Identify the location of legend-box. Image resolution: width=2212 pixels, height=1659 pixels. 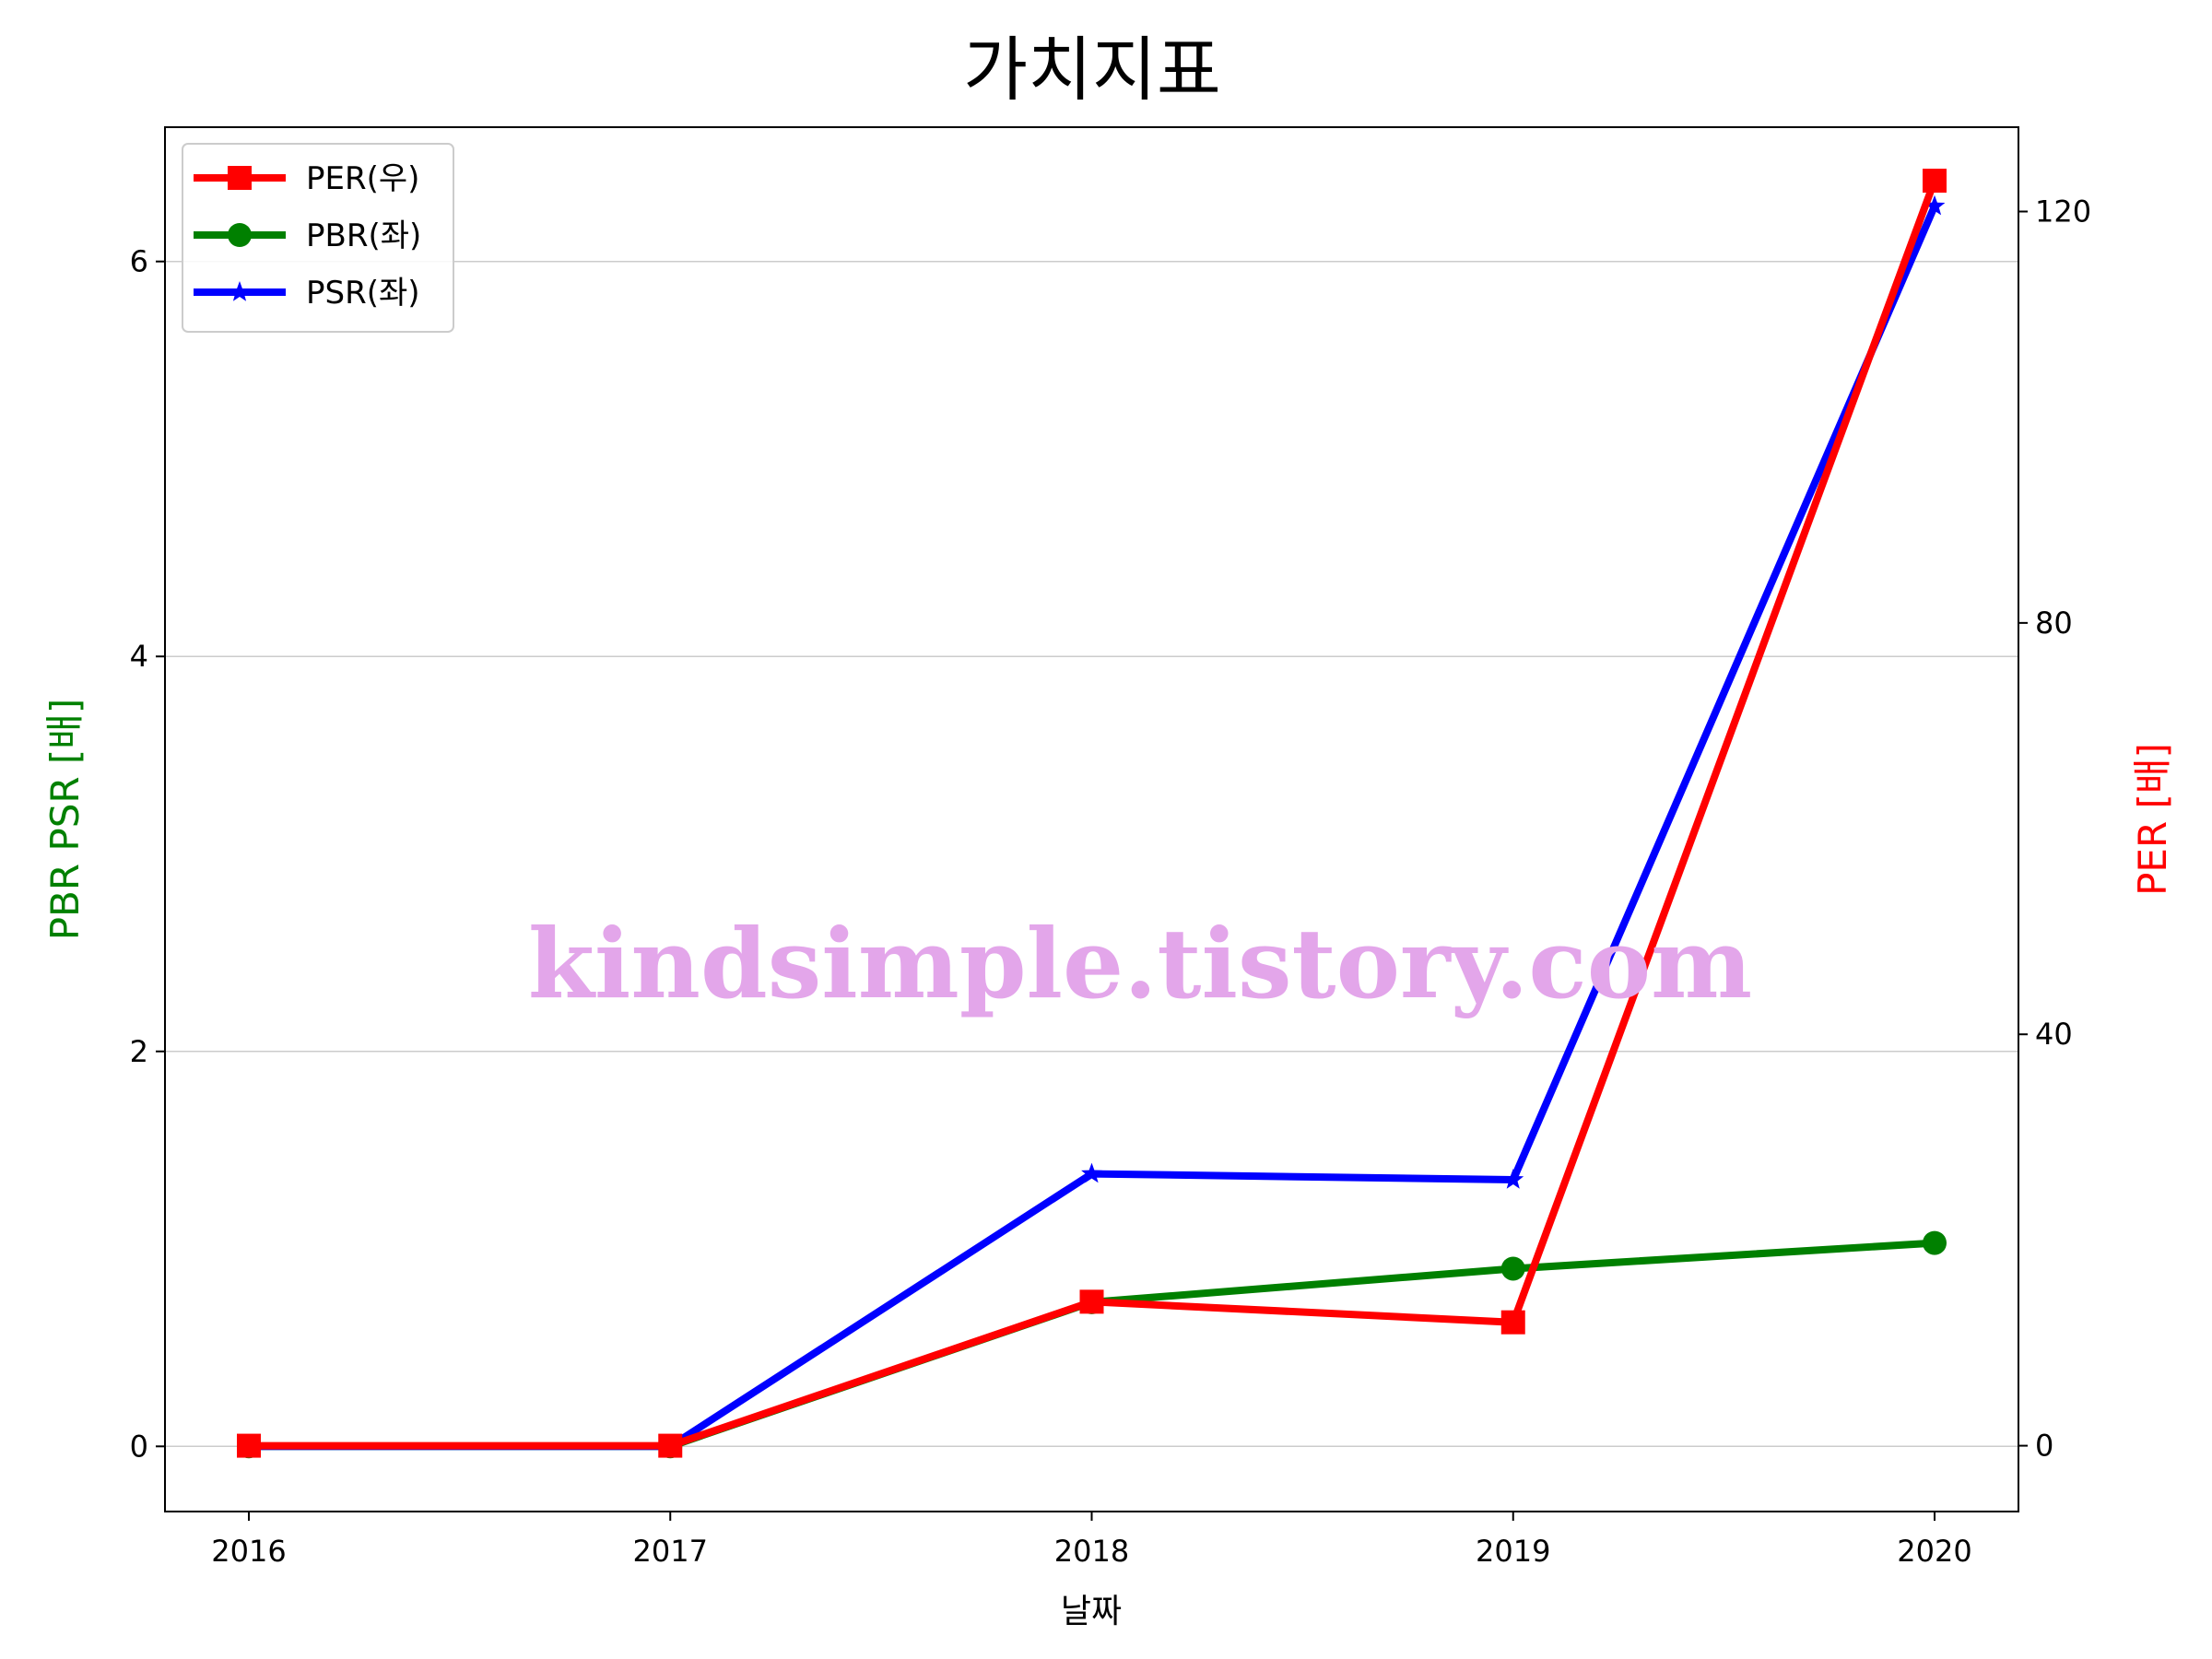
(318, 238).